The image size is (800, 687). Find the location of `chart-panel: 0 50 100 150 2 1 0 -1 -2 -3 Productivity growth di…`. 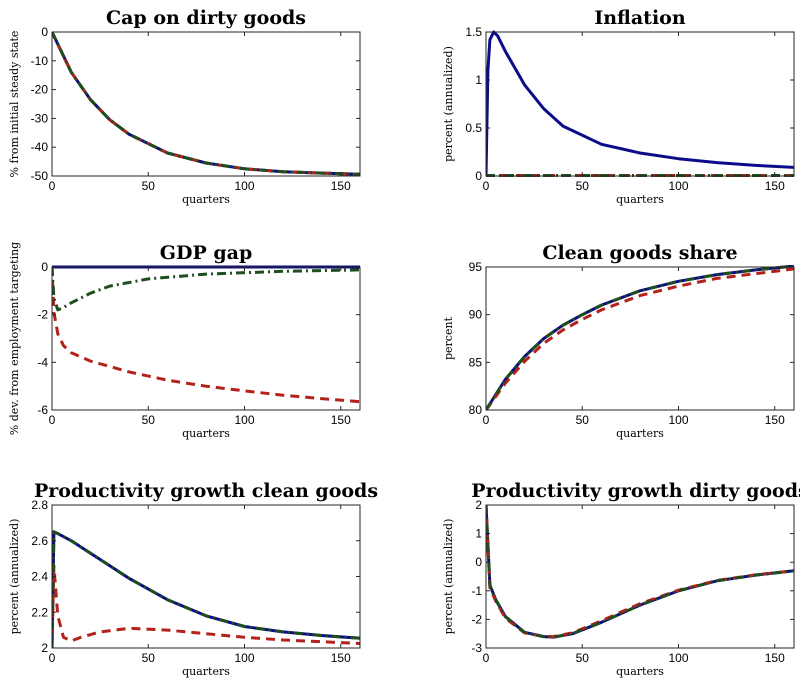

chart-panel: 0 50 100 150 2 1 0 -1 -2 -3 Productivity growth di… is located at coordinates (621, 579).